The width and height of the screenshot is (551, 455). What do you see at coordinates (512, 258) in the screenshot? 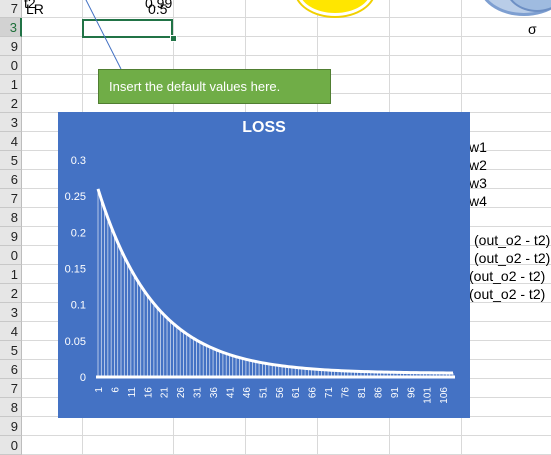
I see `formula-2: (out_o2 - t2)` at bounding box center [512, 258].